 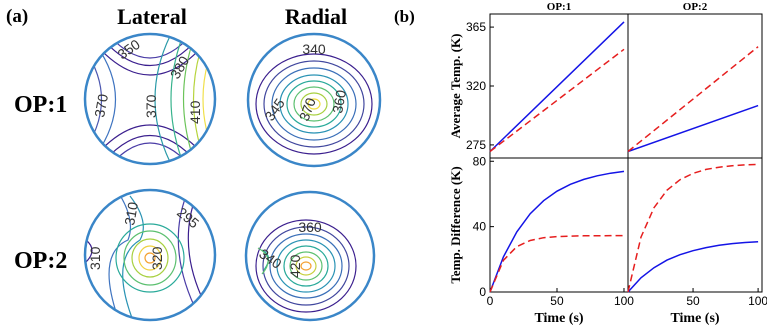 I want to click on y-tick-label: 40, so click(x=480, y=227).